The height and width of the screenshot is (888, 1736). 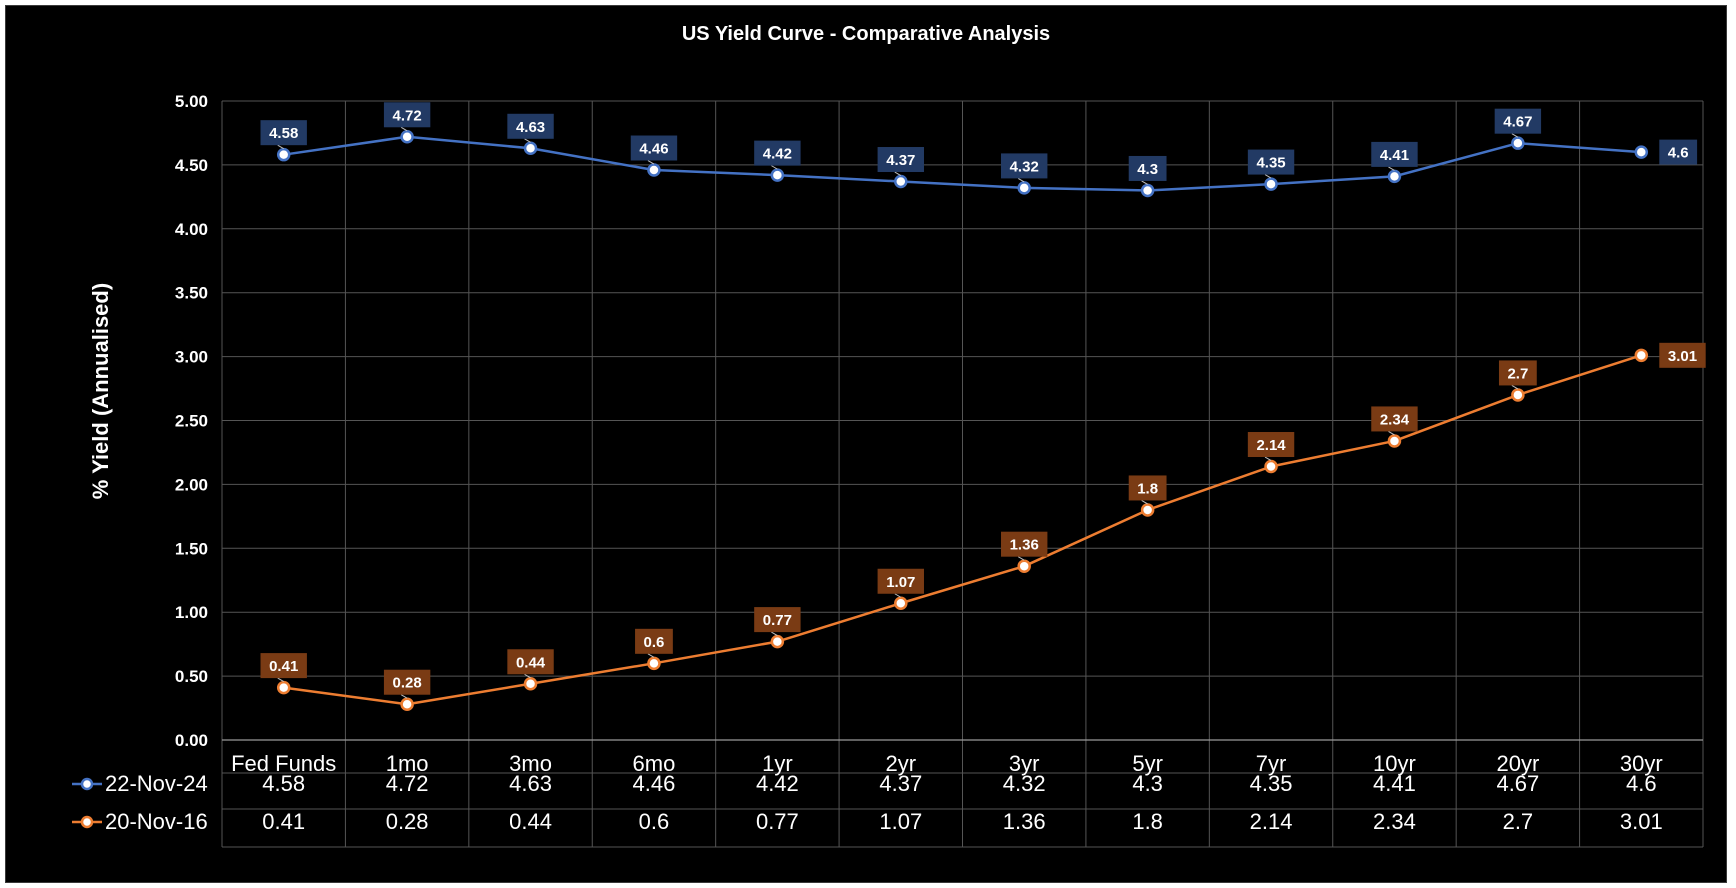 I want to click on data-label: 0.28, so click(x=407, y=684).